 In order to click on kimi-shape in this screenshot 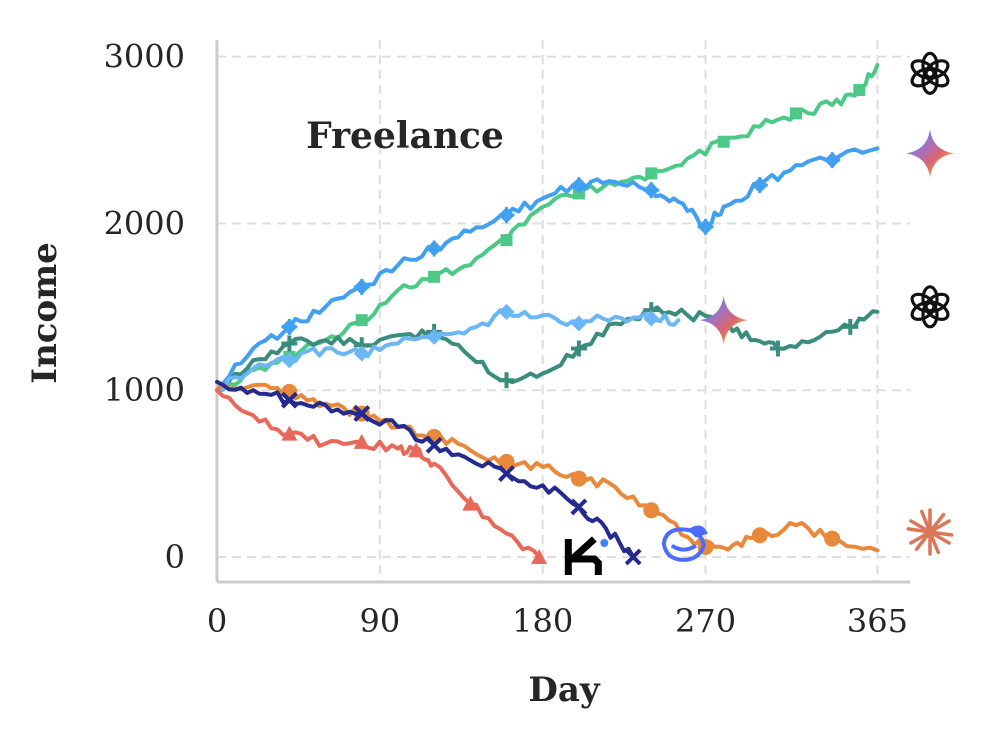, I will do `click(583, 555)`.